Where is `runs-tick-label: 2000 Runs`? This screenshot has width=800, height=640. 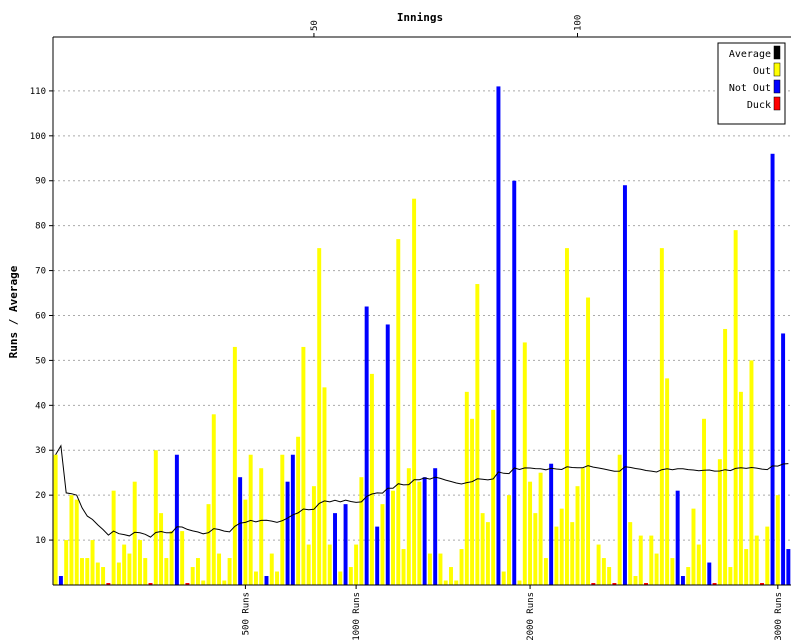
runs-tick-label: 2000 Runs is located at coordinates (531, 616).